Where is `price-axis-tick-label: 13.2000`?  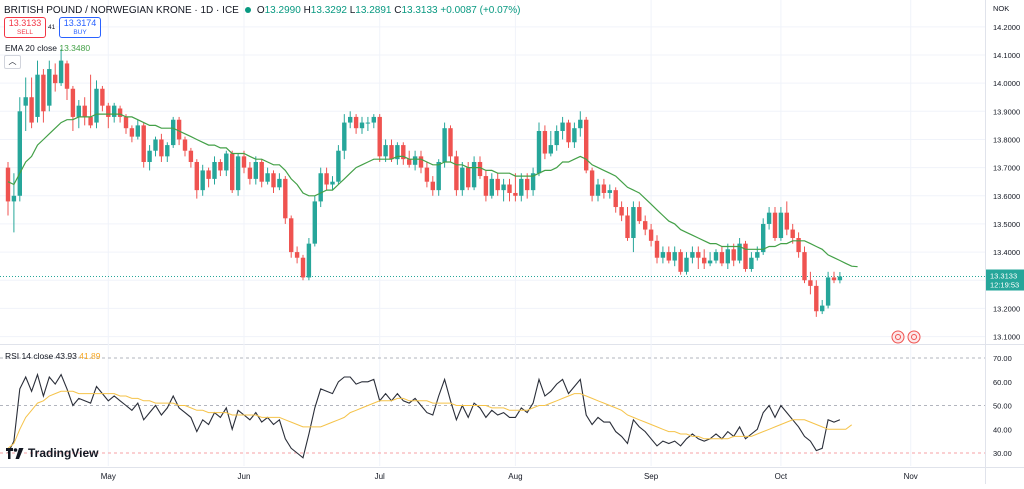
price-axis-tick-label: 13.2000 is located at coordinates (1006, 308).